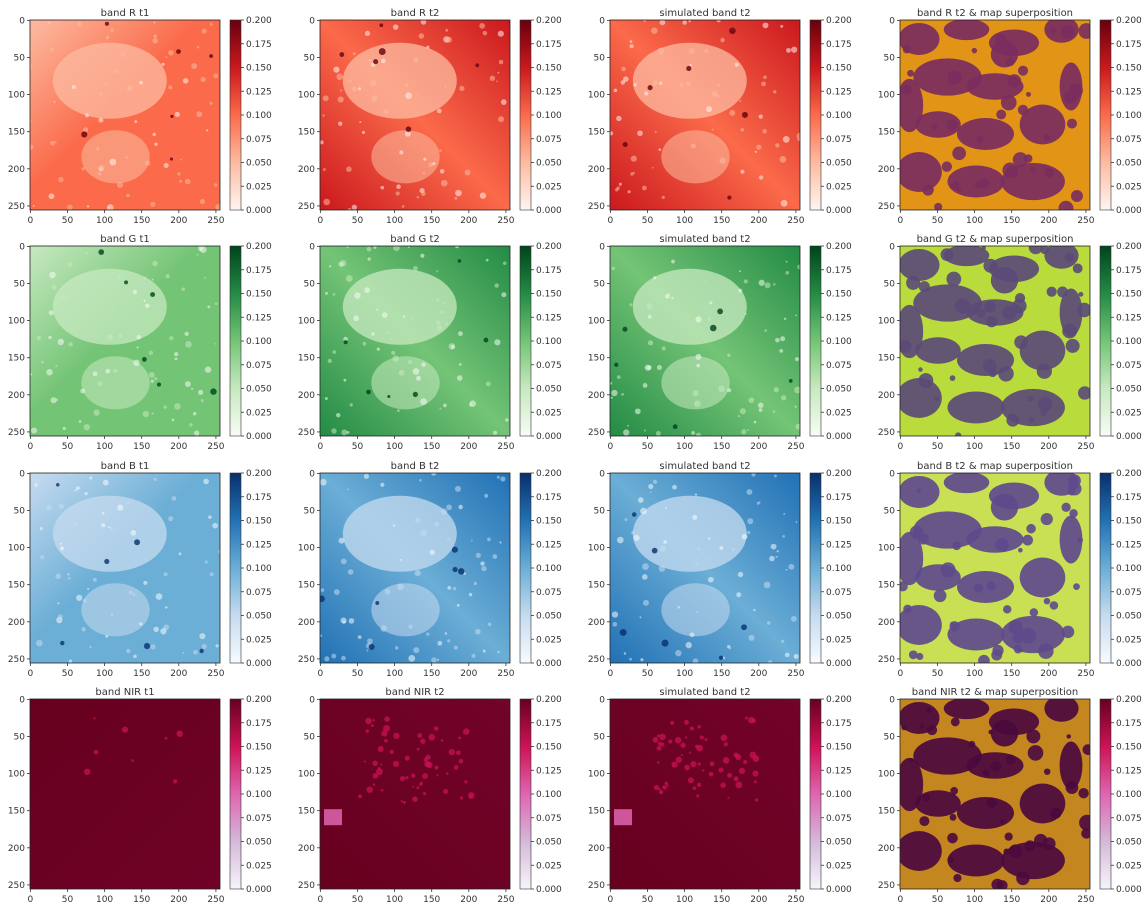  Describe the element at coordinates (684, 447) in the screenshot. I see `x-tick-label: 100` at that location.